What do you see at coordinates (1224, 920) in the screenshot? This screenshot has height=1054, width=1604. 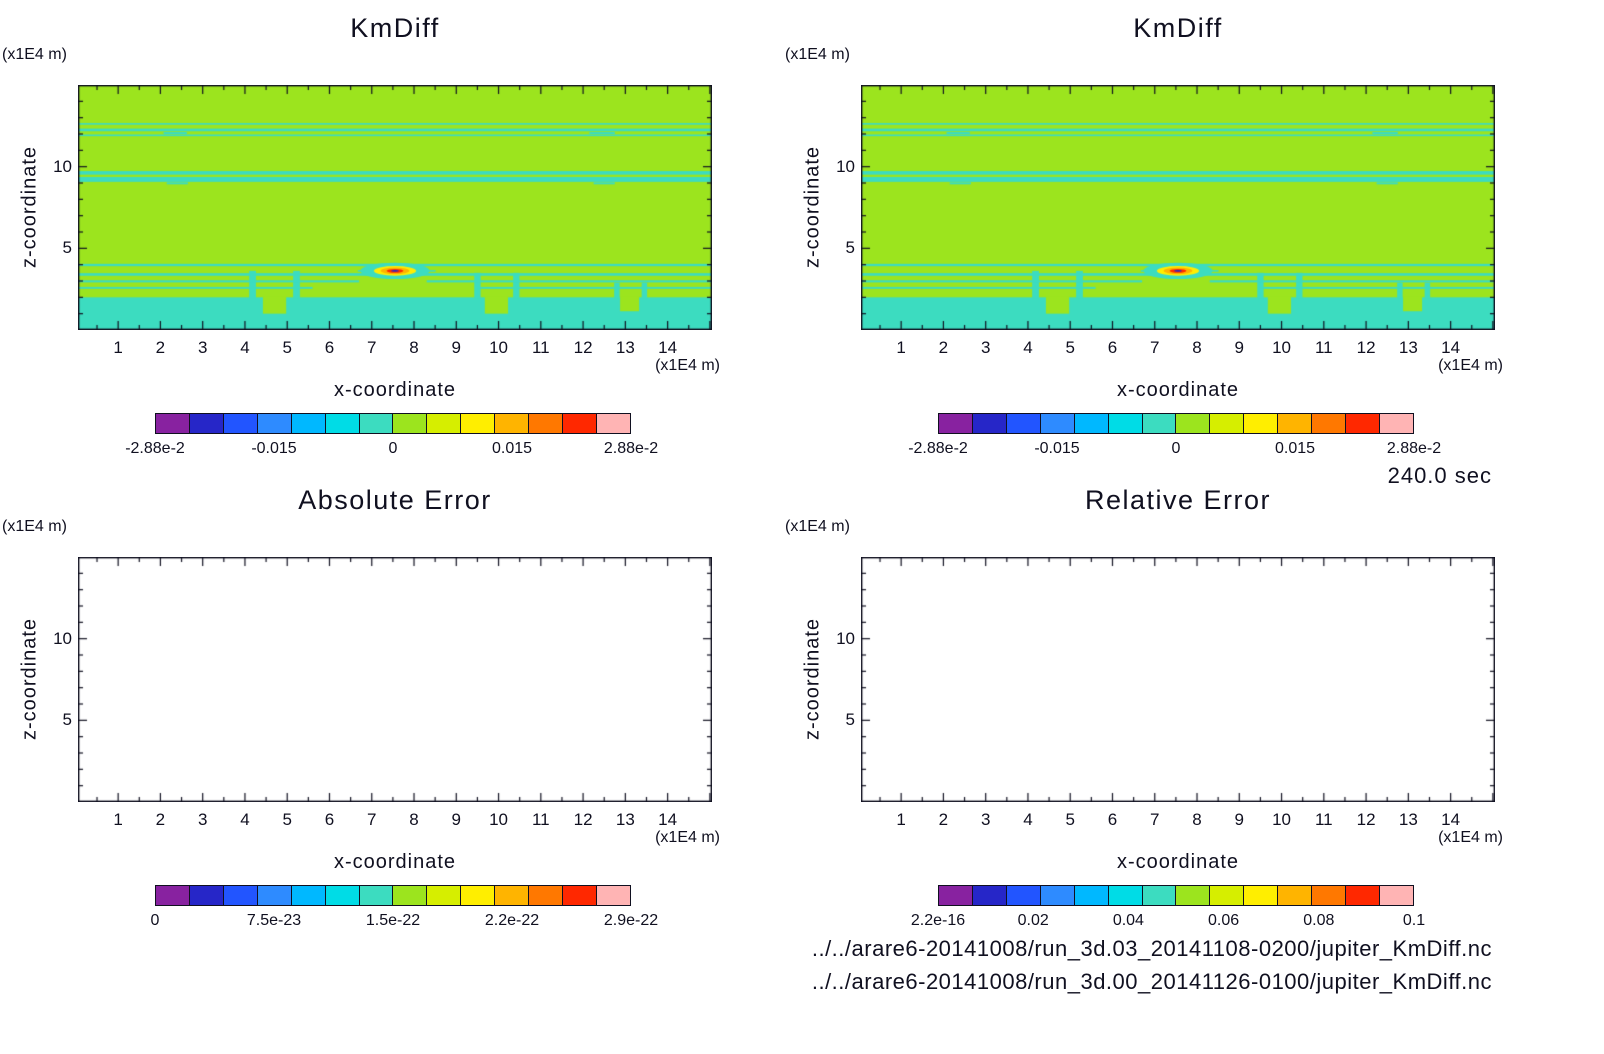 I see `colorbar-tick-label: 0.06` at bounding box center [1224, 920].